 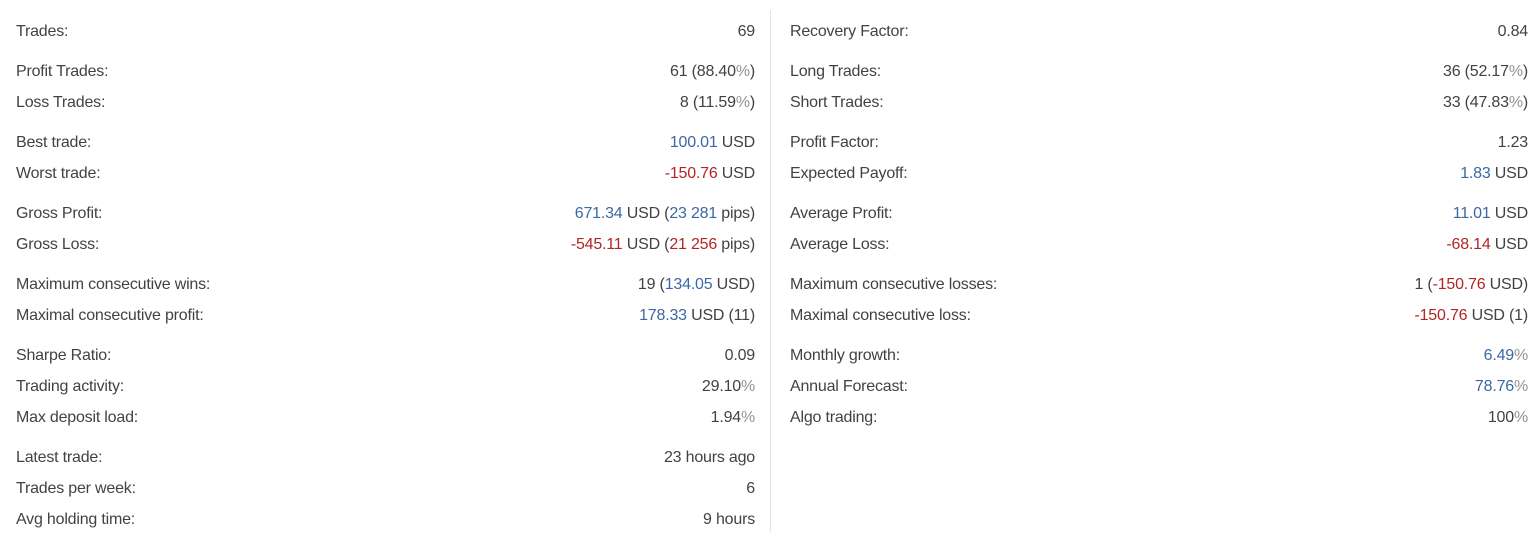 What do you see at coordinates (385, 71) in the screenshot?
I see `row-profit-trades: Profit Trades: 61 (88.40%)` at bounding box center [385, 71].